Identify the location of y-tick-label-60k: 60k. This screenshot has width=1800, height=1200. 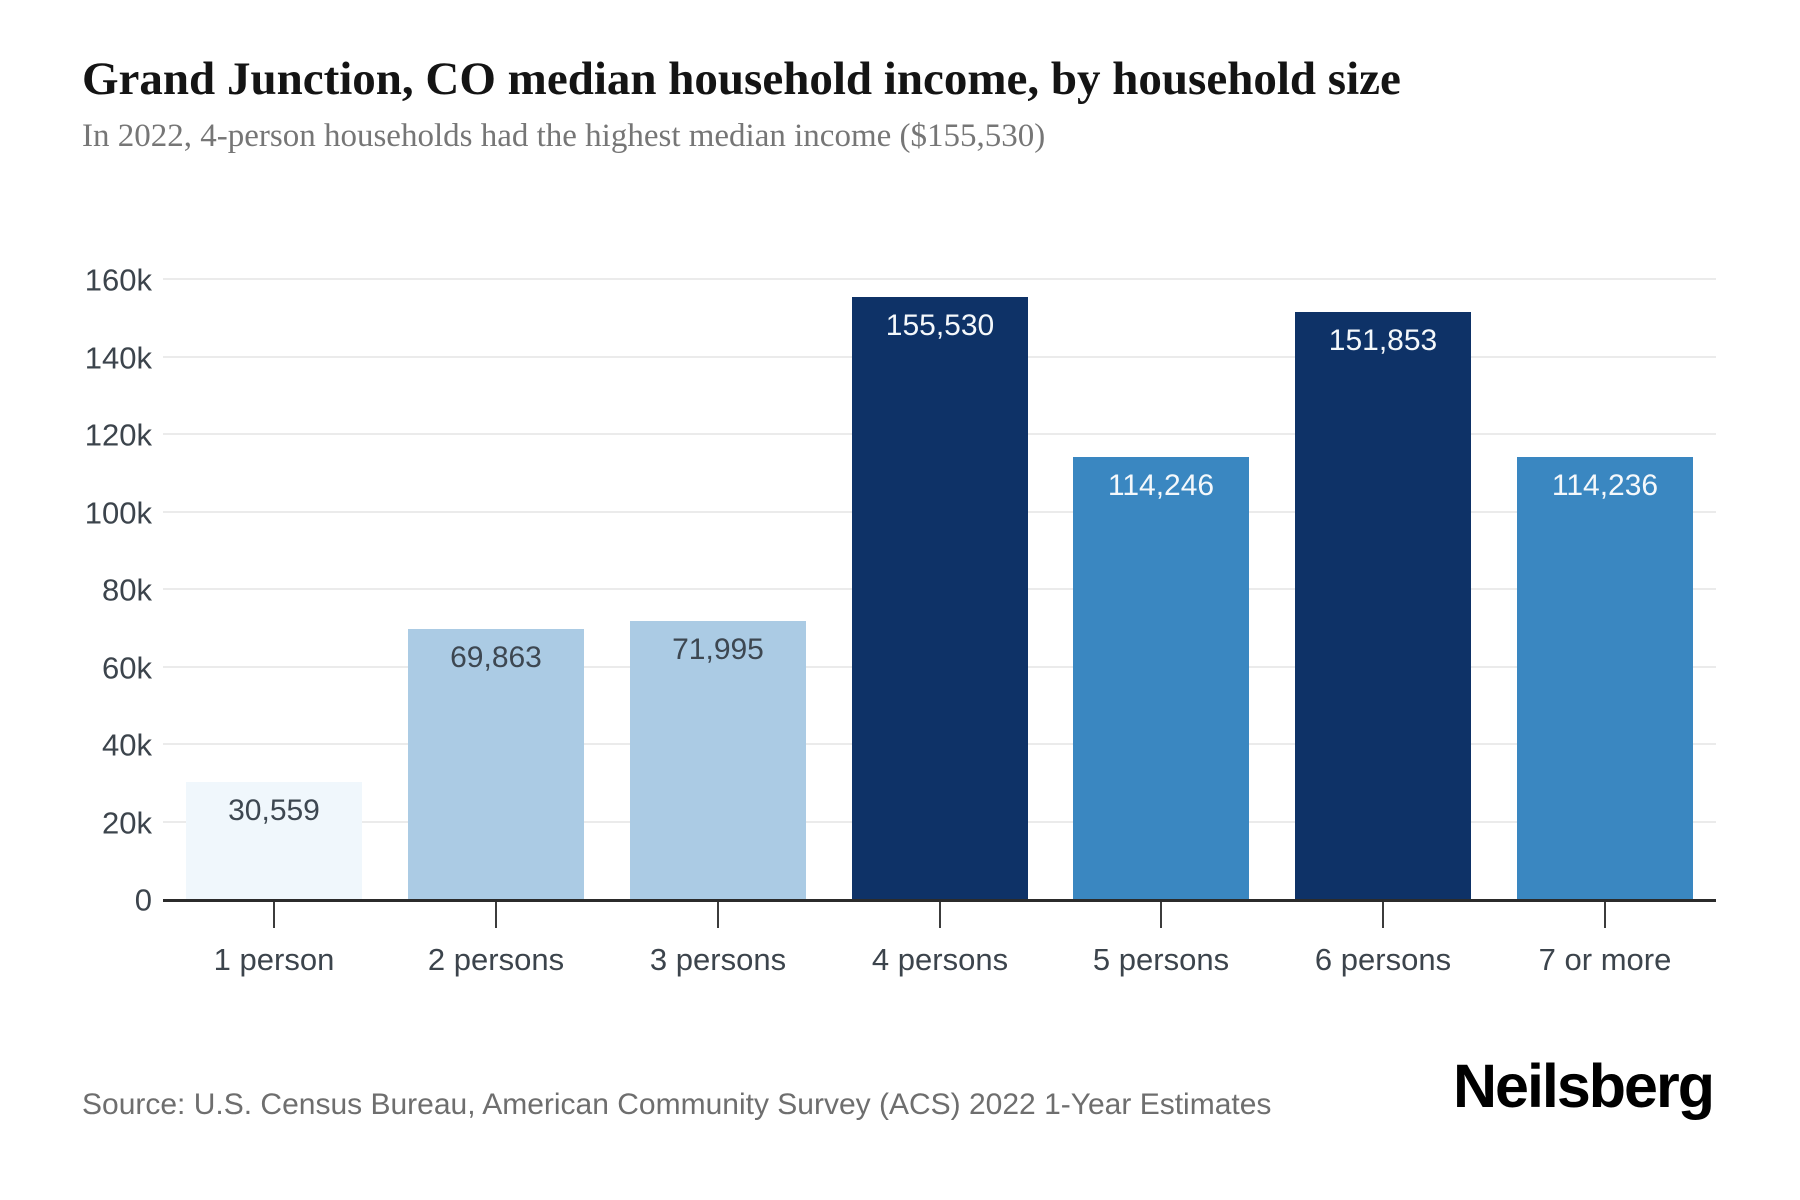
(127, 667).